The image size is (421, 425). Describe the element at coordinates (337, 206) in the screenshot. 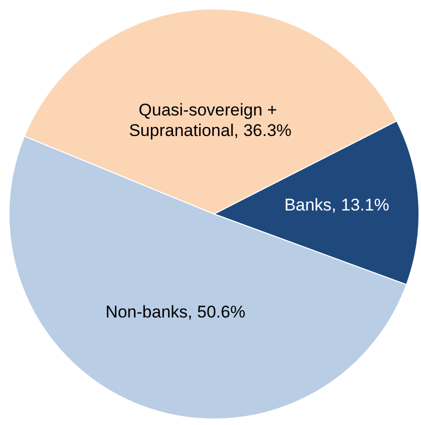

I see `slice-label: Banks, 13.1%` at that location.